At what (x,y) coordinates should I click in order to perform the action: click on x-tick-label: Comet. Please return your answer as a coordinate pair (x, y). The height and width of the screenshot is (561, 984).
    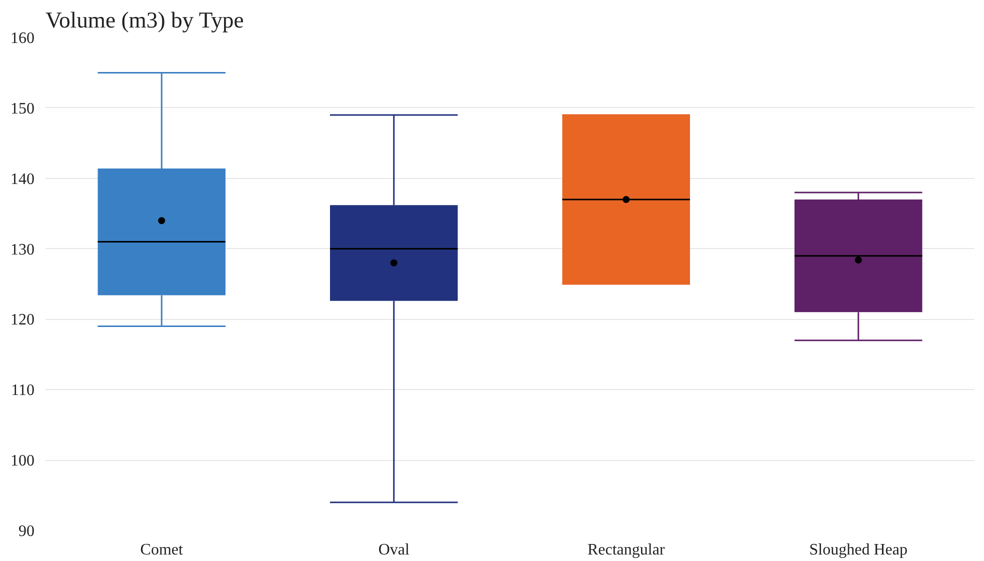
    Looking at the image, I should click on (162, 550).